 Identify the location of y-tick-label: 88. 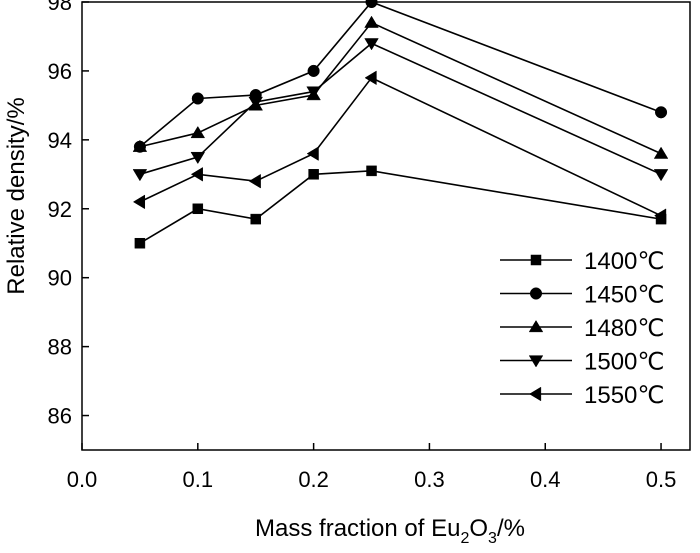
(60, 347).